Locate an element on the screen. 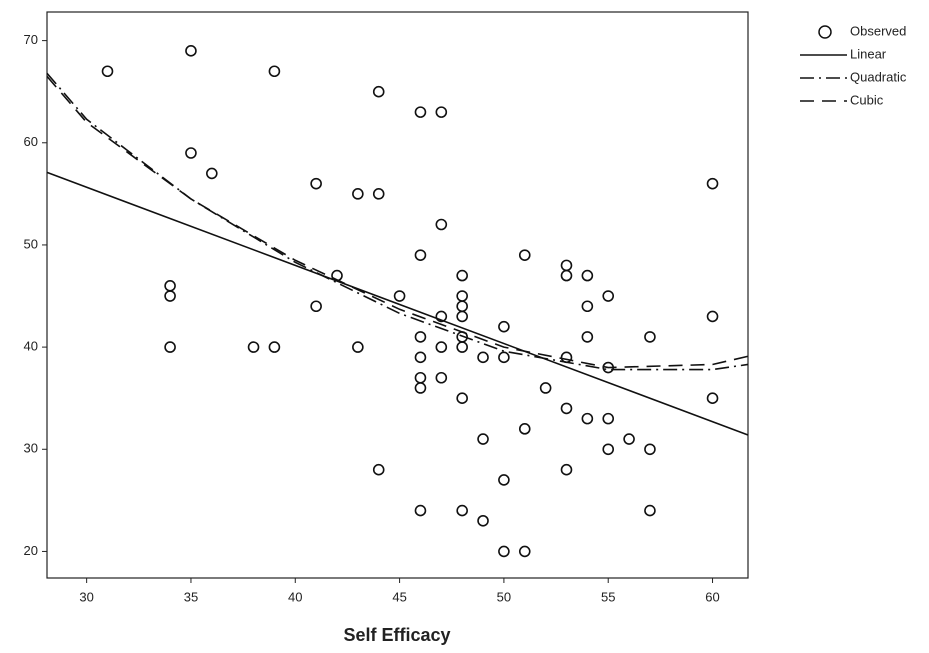 This screenshot has height=653, width=929. legend-label: Quadratic is located at coordinates (878, 76).